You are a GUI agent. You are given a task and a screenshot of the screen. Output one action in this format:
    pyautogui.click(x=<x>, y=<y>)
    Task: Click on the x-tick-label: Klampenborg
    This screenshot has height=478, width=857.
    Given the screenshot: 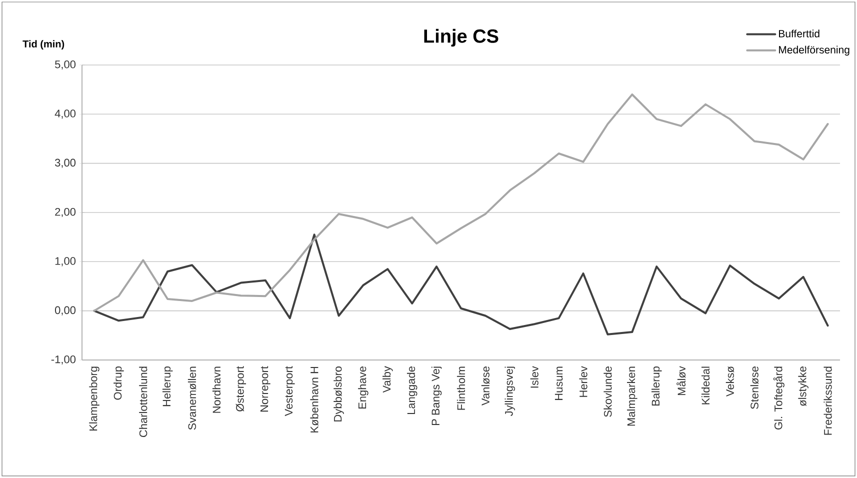 What is the action you would take?
    pyautogui.click(x=94, y=398)
    